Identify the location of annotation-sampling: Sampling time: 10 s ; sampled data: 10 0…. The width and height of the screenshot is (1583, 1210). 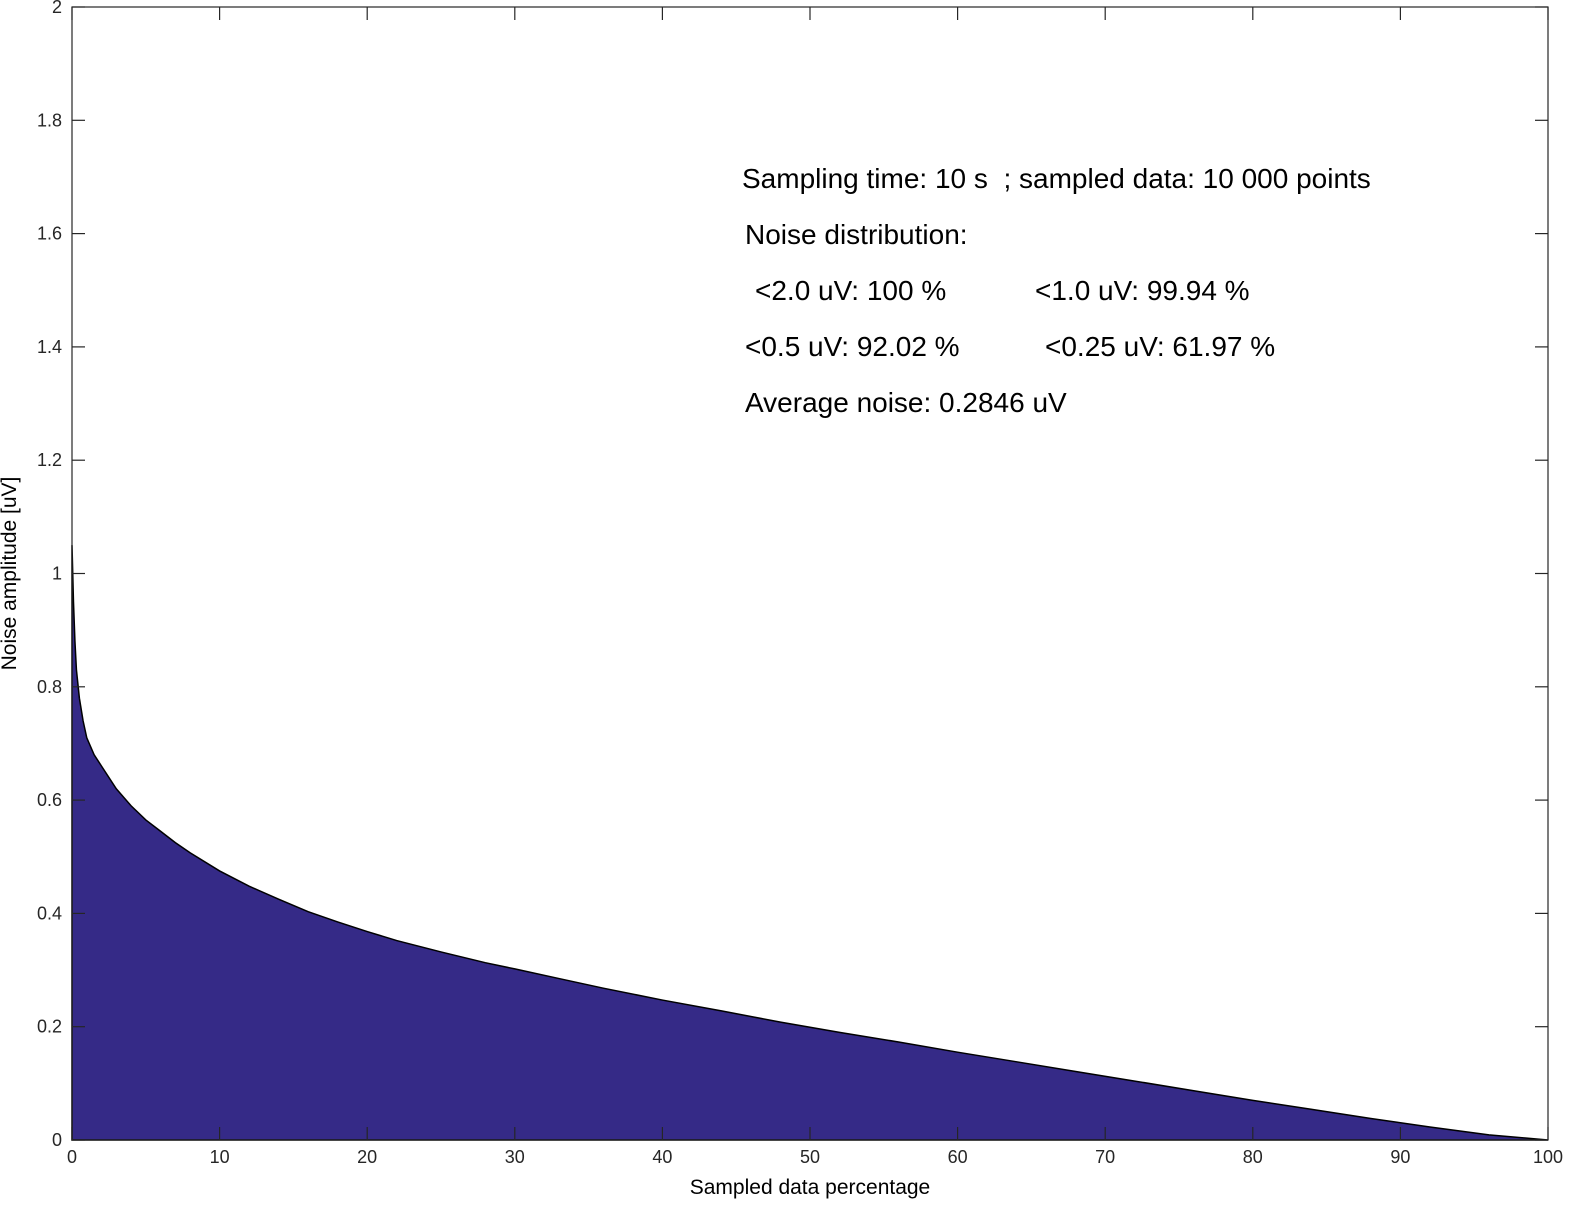
(1056, 178).